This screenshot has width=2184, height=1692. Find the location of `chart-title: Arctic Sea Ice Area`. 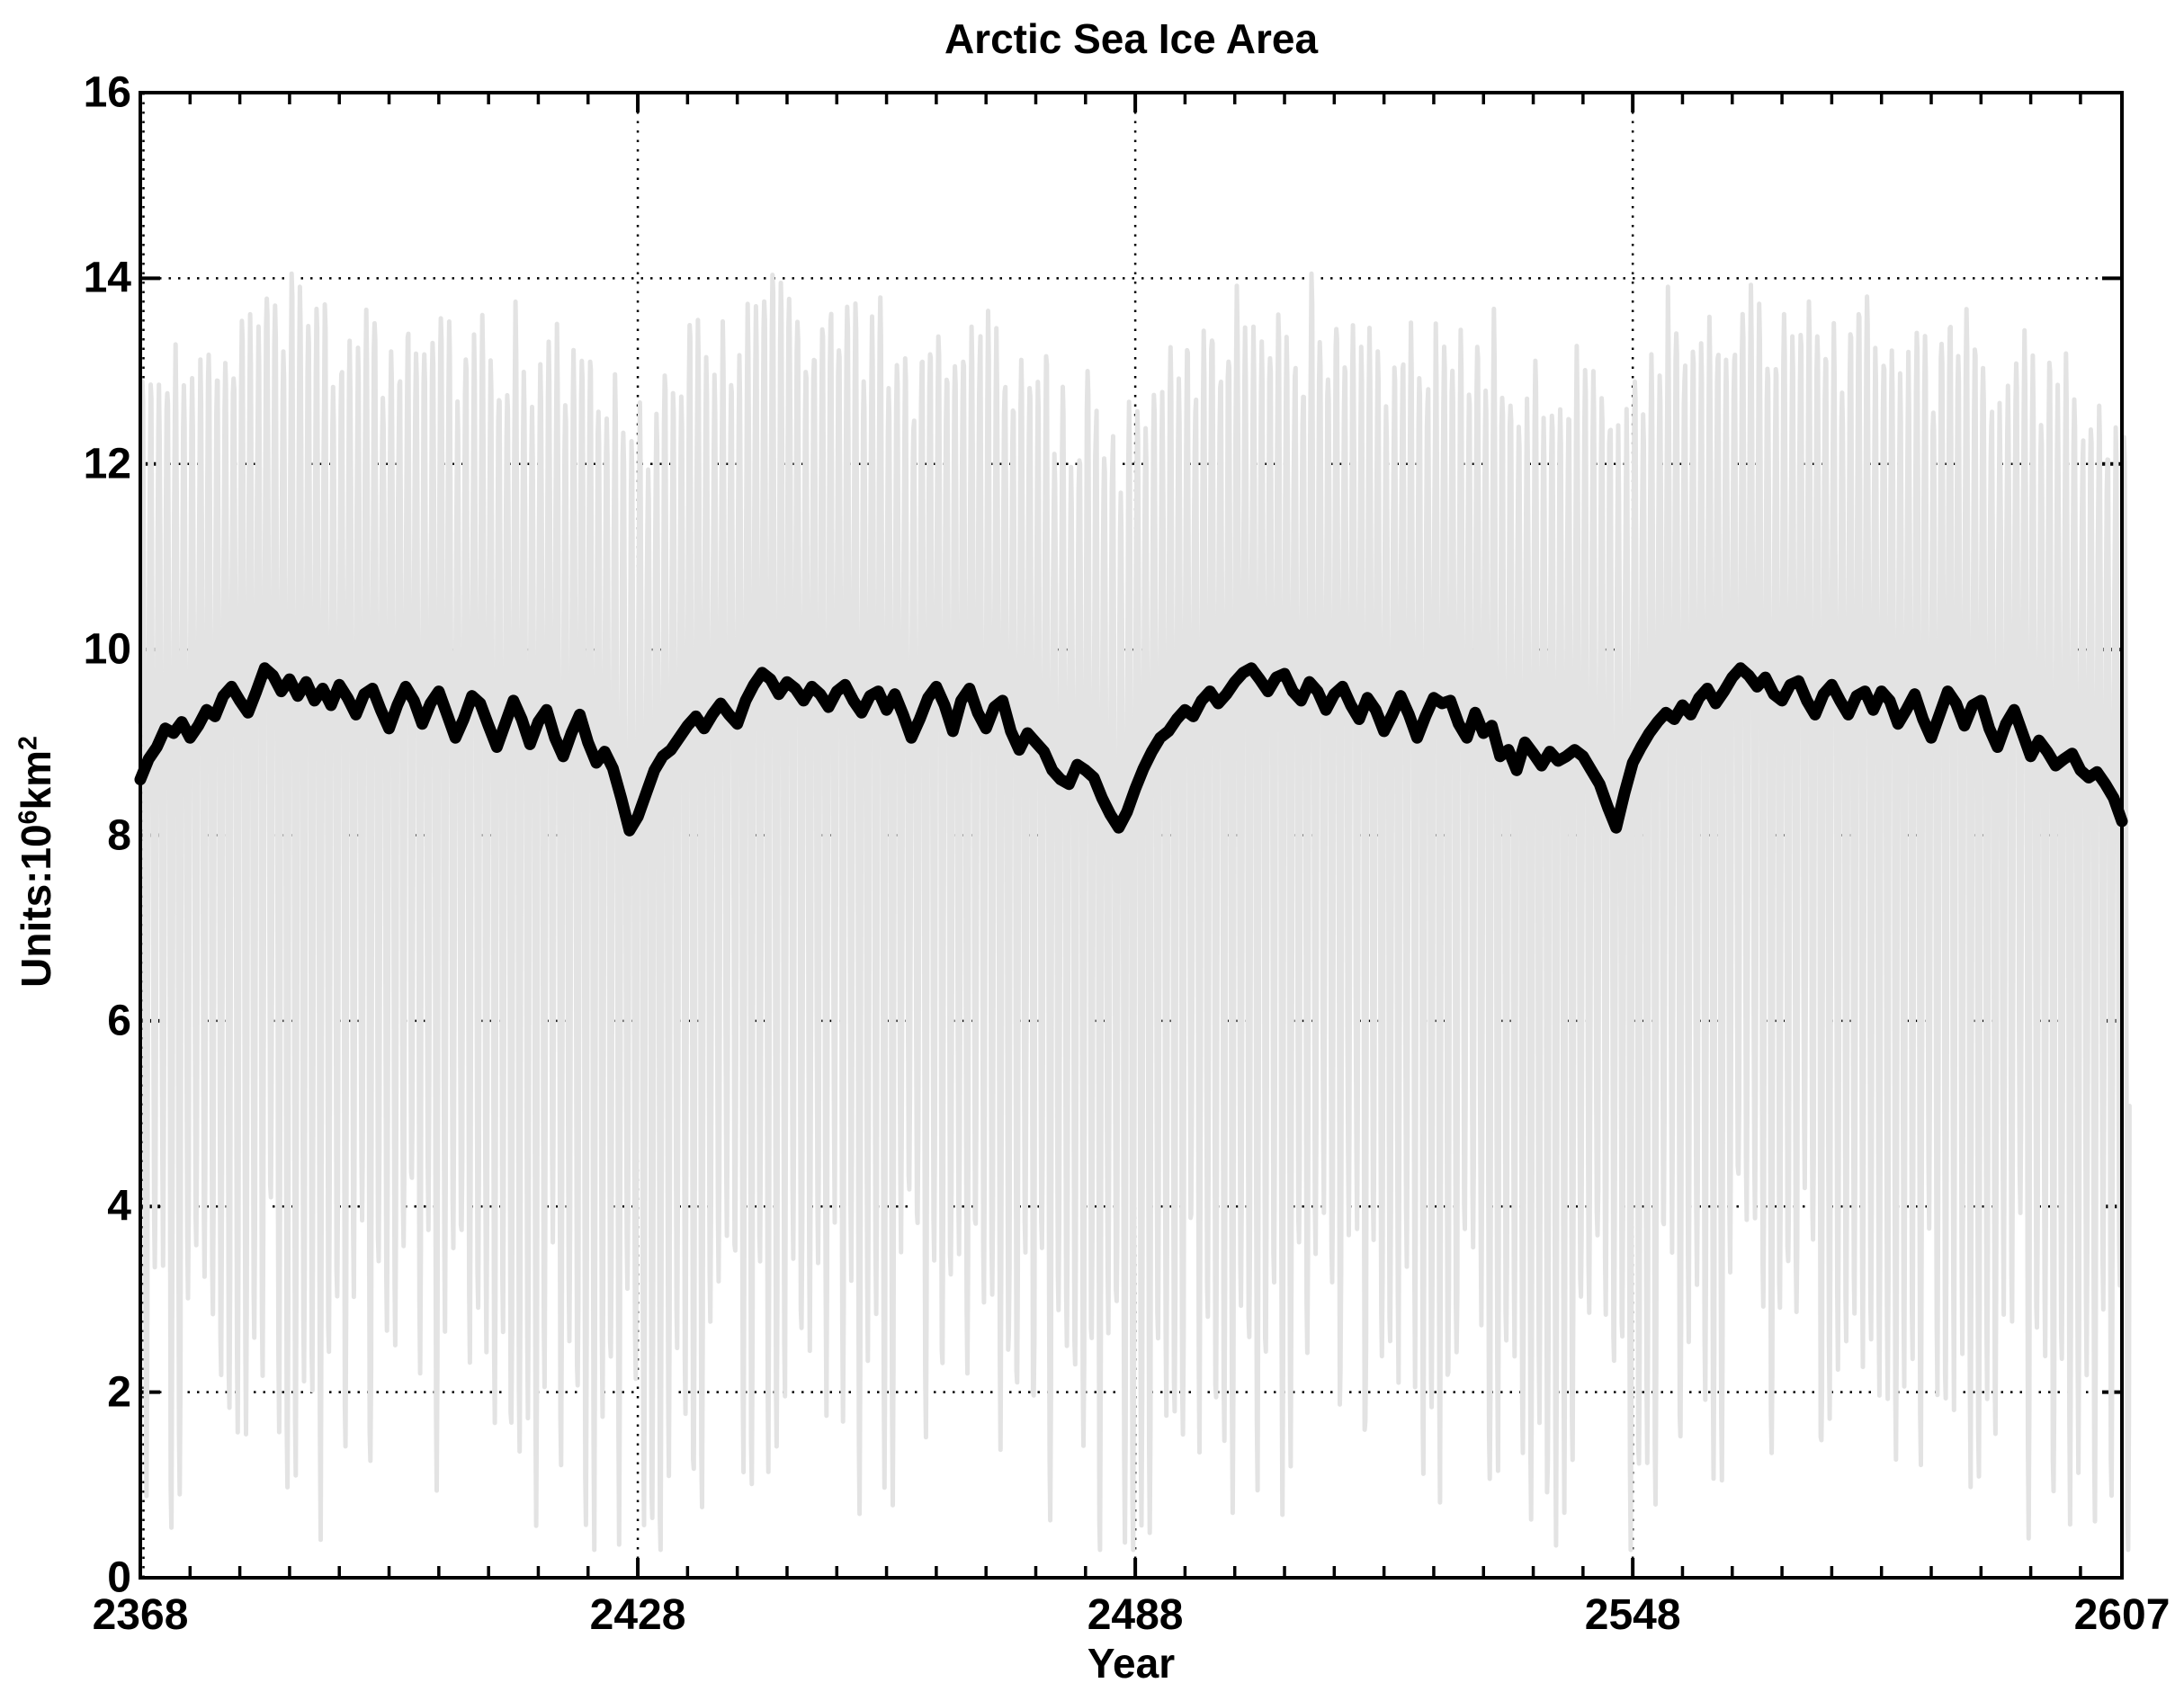

chart-title: Arctic Sea Ice Area is located at coordinates (1132, 38).